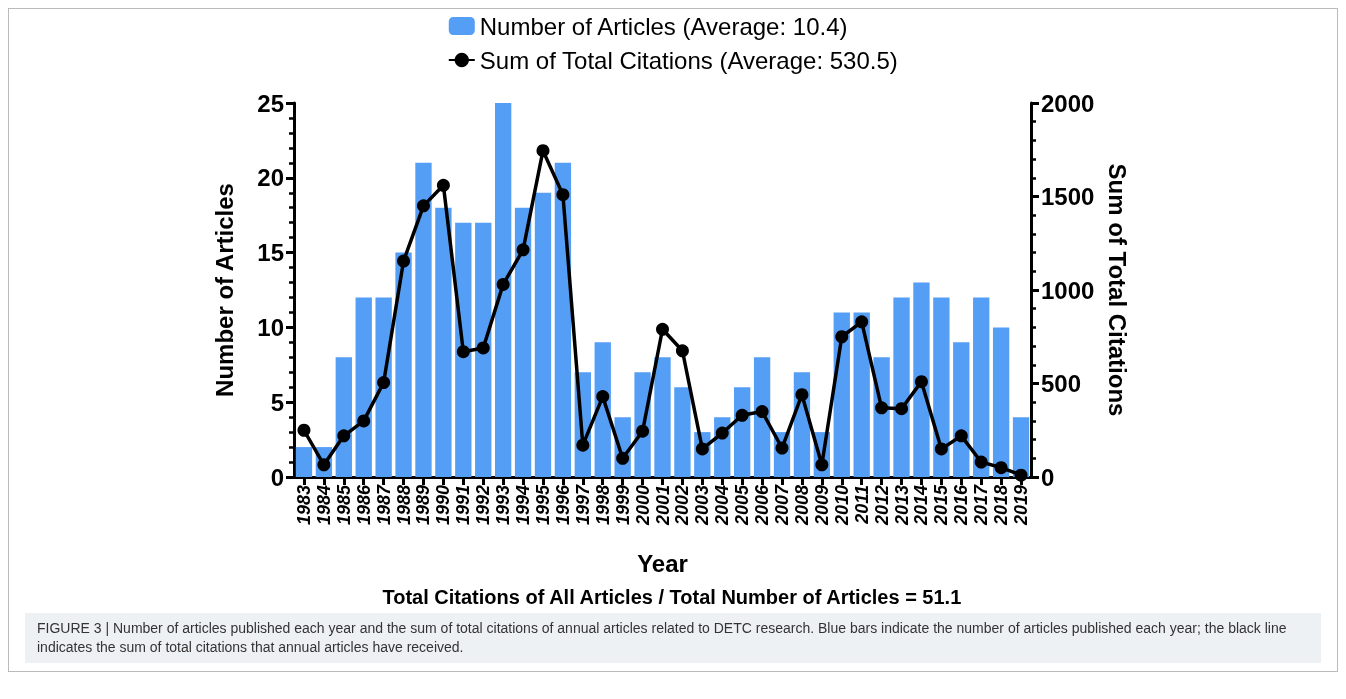 This screenshot has width=1346, height=699. Describe the element at coordinates (642, 506) in the screenshot. I see `x-tick-label: 2000` at that location.